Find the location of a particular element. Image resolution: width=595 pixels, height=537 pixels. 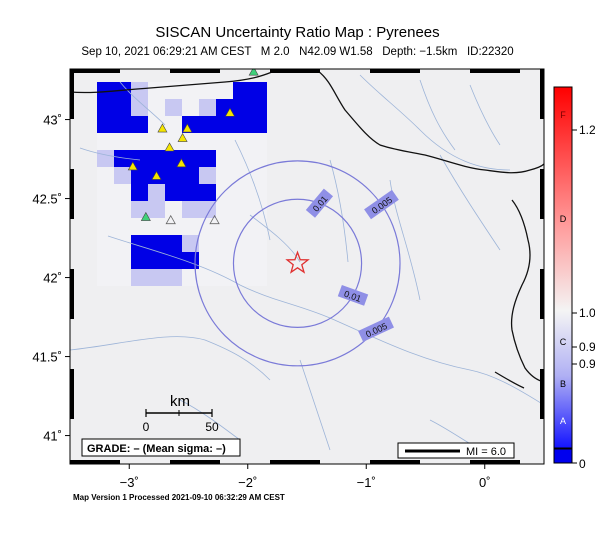

uncertainty-grid is located at coordinates (182, 184).